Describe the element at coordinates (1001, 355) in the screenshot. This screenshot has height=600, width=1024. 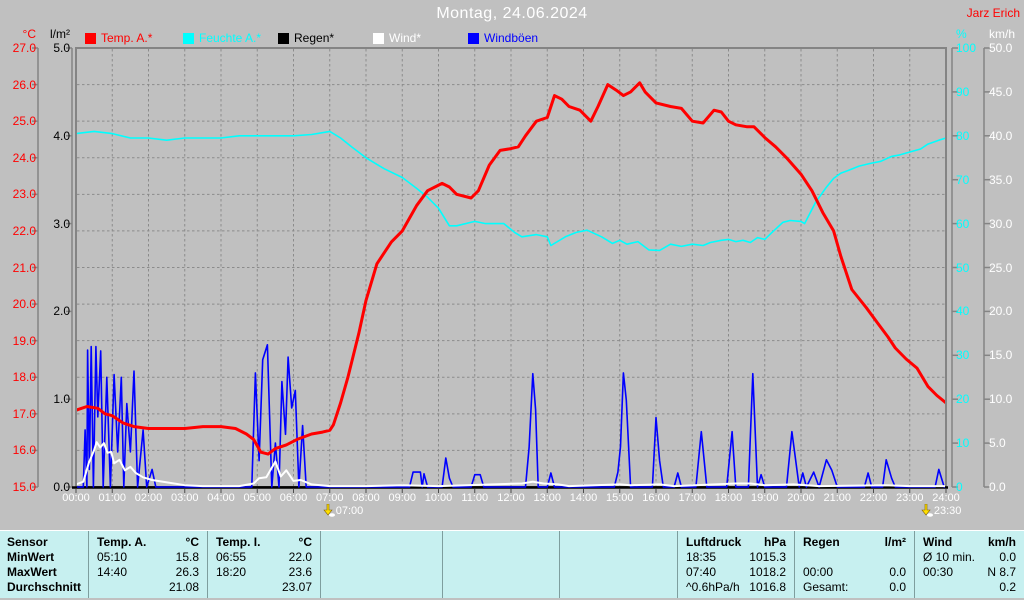
I see `axis-tick-label-wind: 15.0` at that location.